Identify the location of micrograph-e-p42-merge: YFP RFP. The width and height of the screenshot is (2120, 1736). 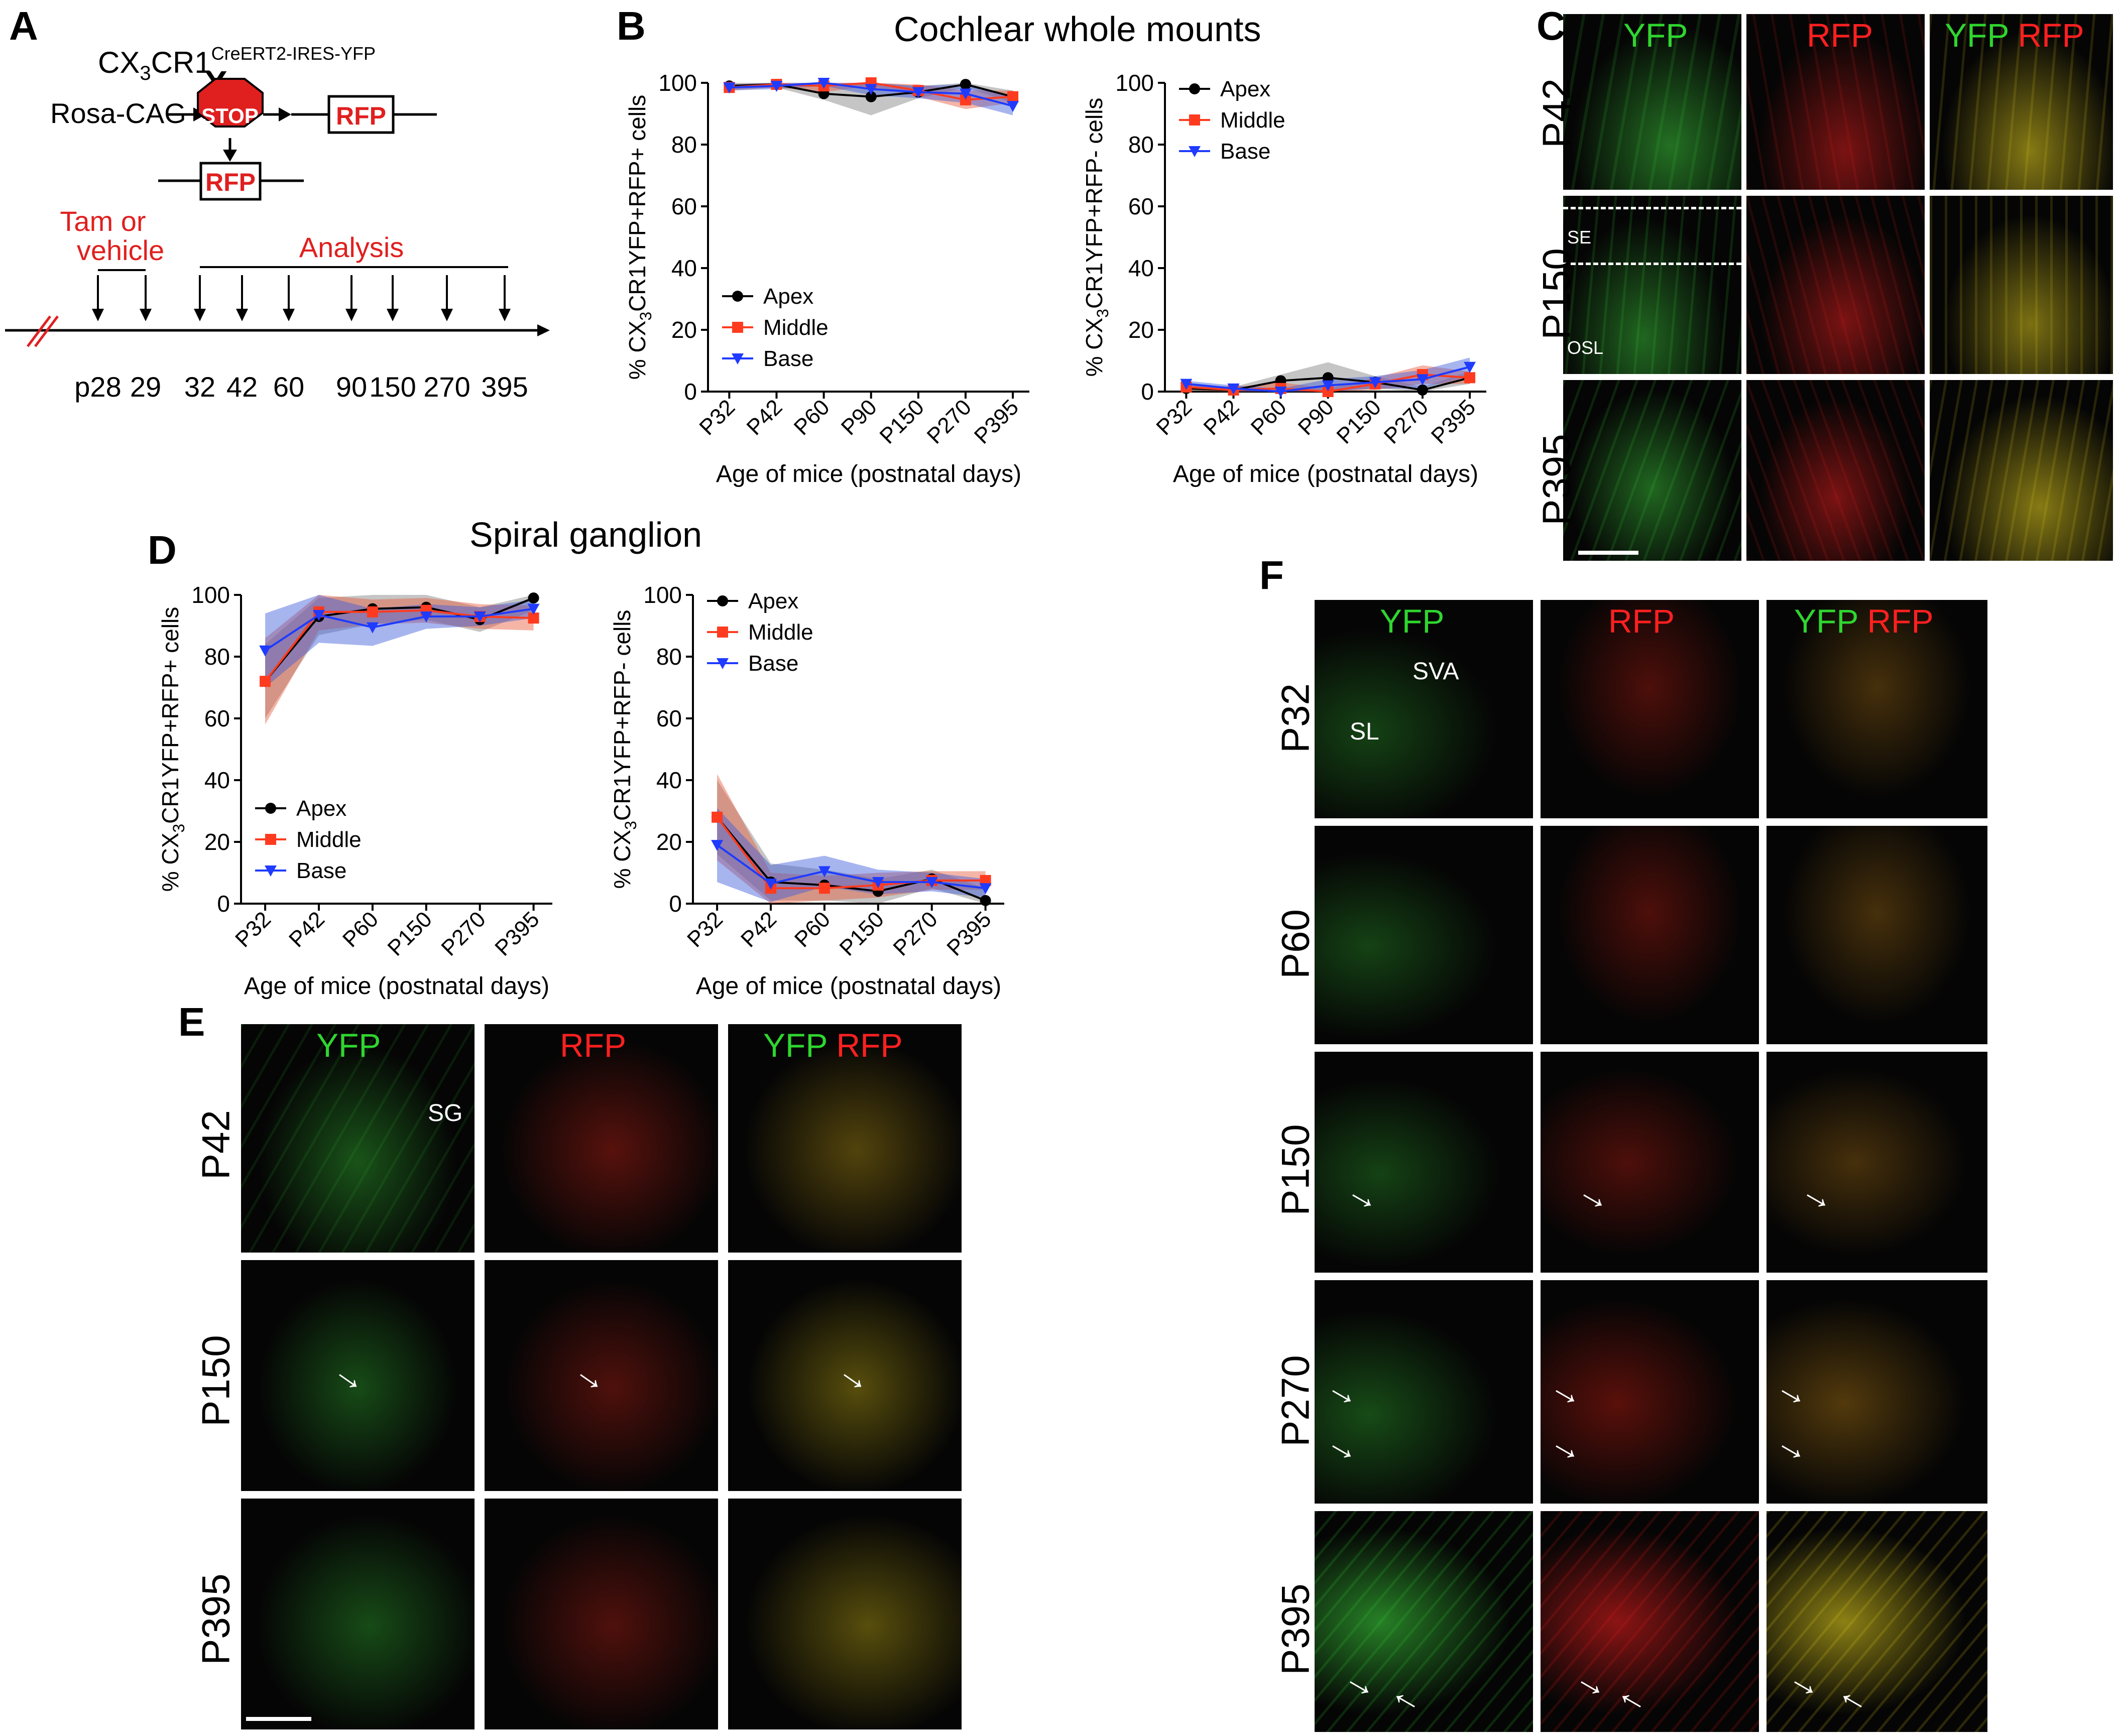
(845, 1138).